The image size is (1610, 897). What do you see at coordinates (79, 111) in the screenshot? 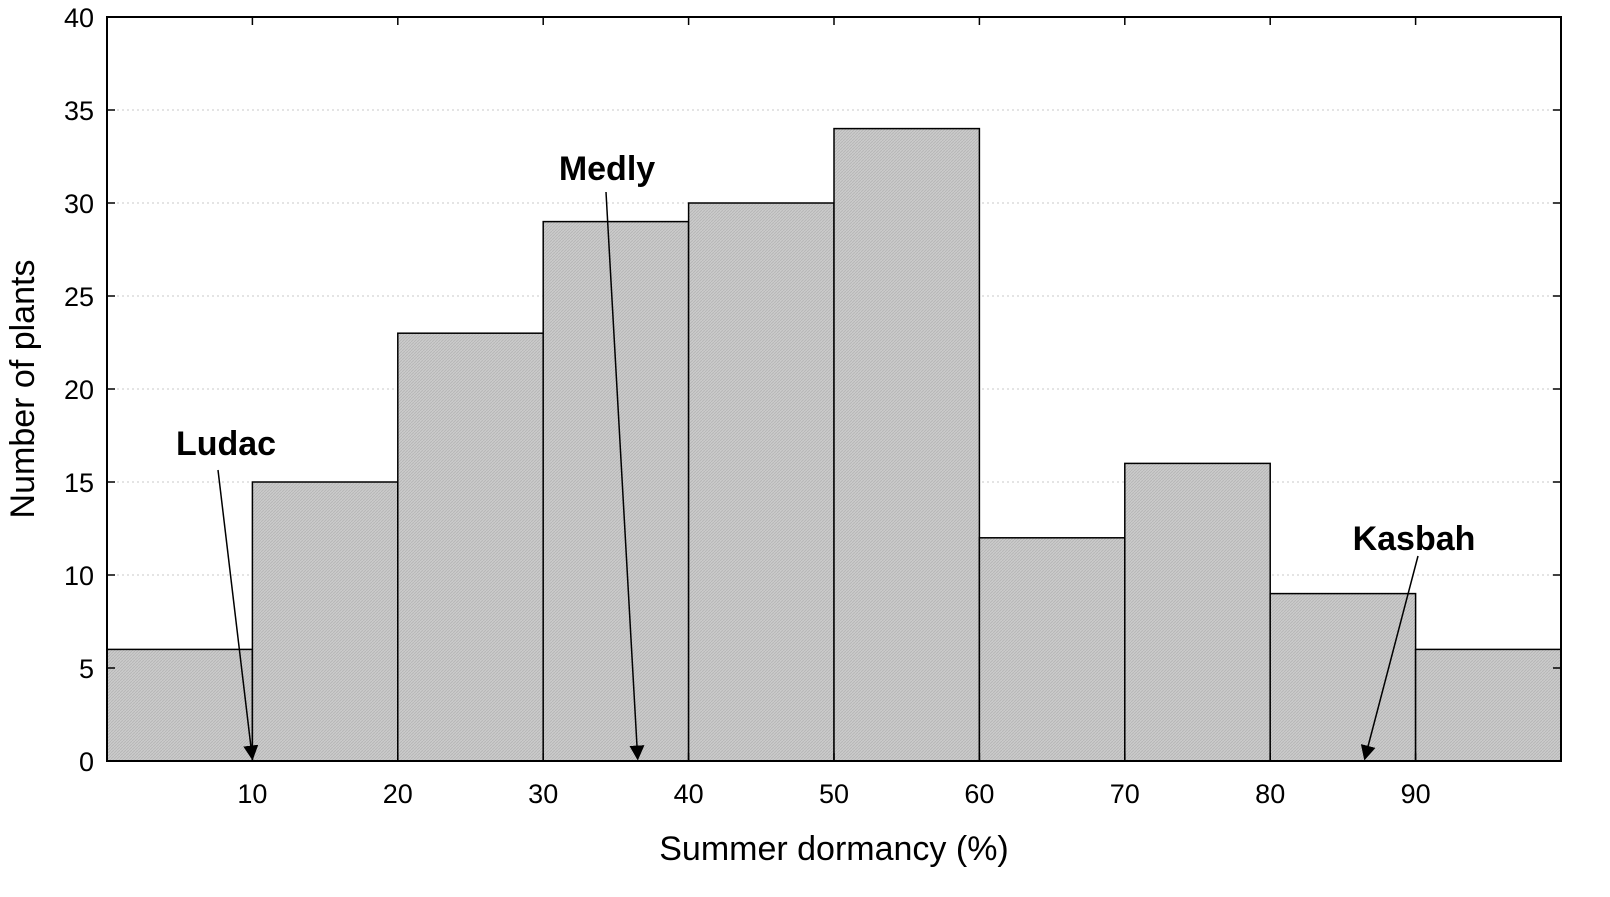
I see `y-tick-label: 35` at bounding box center [79, 111].